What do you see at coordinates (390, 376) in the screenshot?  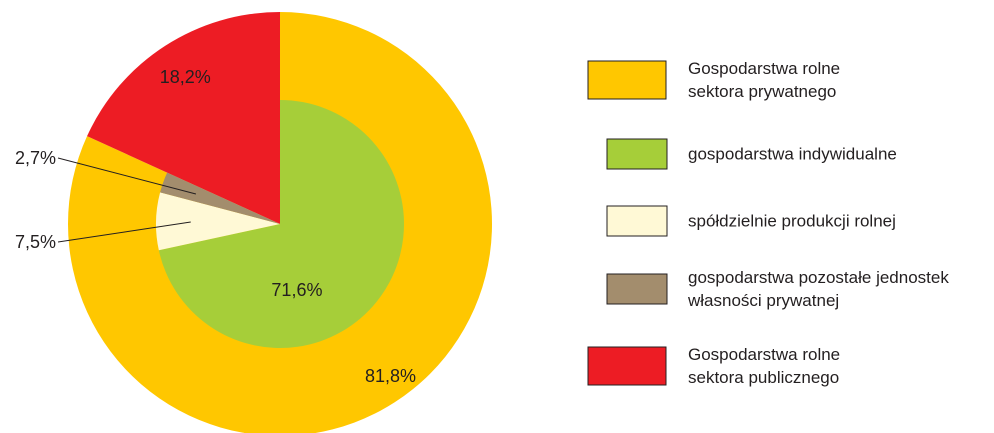 I see `outer-value-label-1: 81,8%` at bounding box center [390, 376].